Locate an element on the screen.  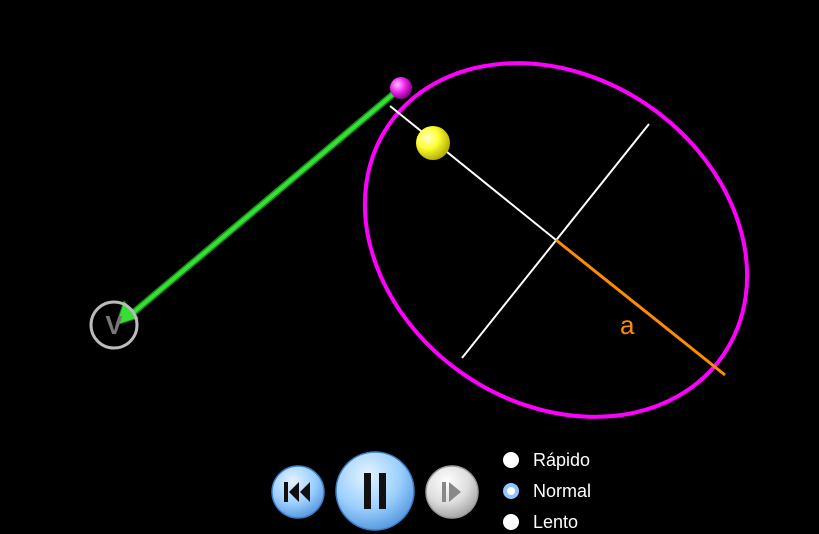
rewind-icon is located at coordinates (298, 492).